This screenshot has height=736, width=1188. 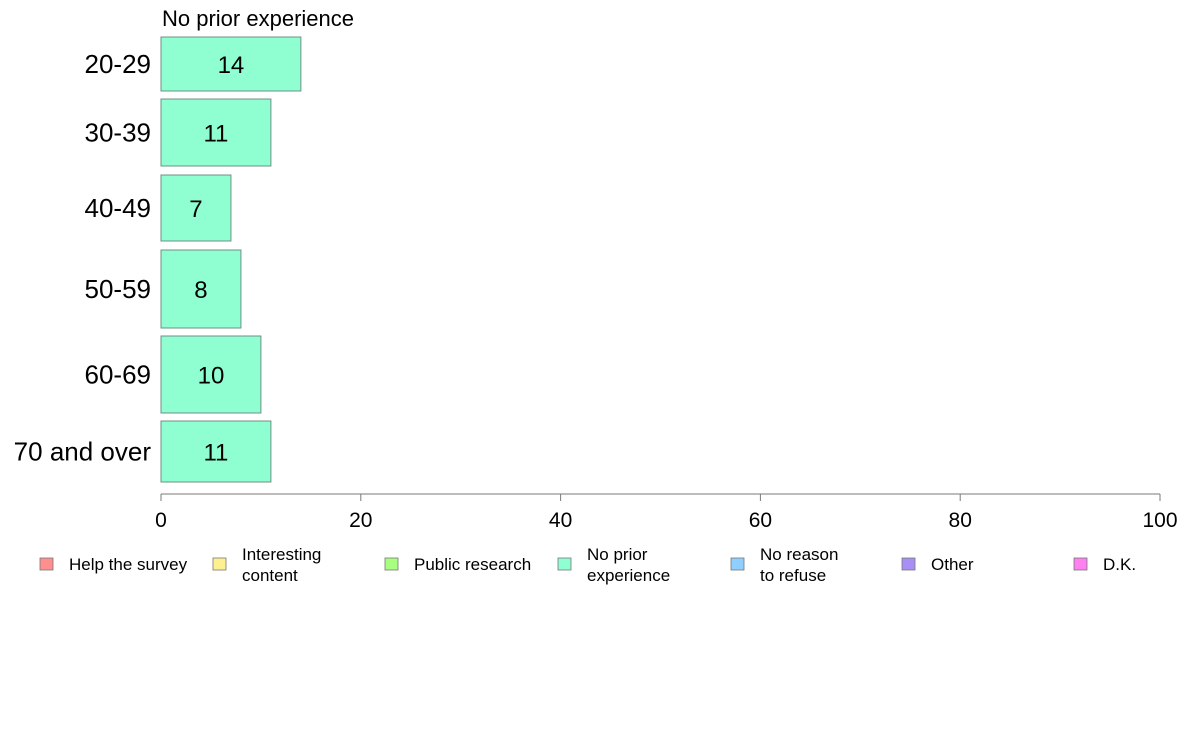 I want to click on legend-item: No prior experience, so click(x=613, y=565).